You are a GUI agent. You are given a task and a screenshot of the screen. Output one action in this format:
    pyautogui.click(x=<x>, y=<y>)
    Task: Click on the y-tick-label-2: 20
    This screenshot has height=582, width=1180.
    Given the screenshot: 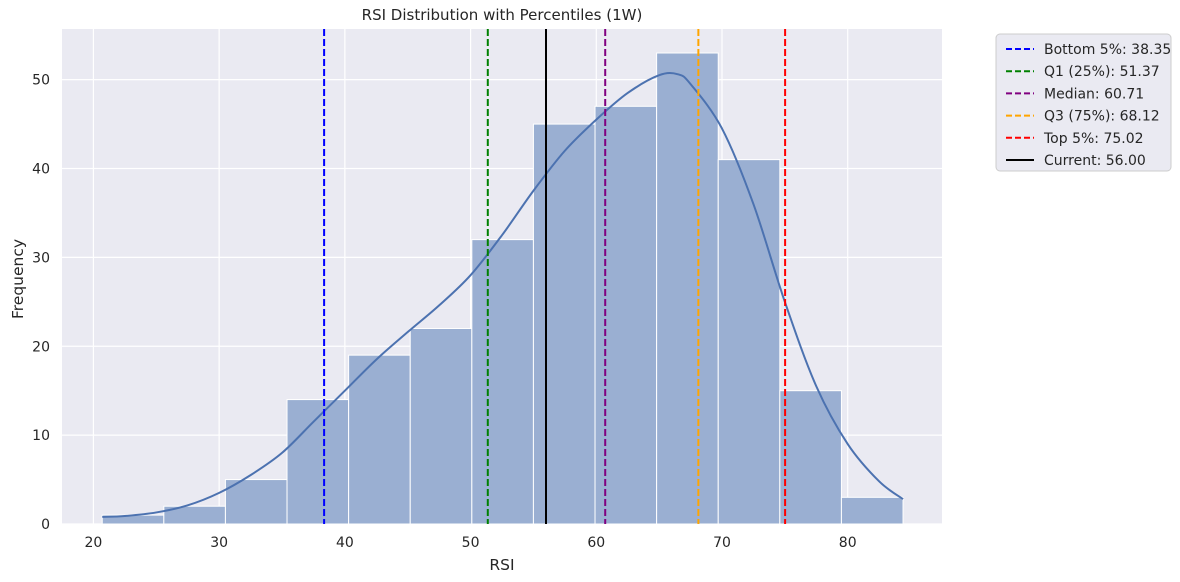 What is the action you would take?
    pyautogui.click(x=41, y=347)
    